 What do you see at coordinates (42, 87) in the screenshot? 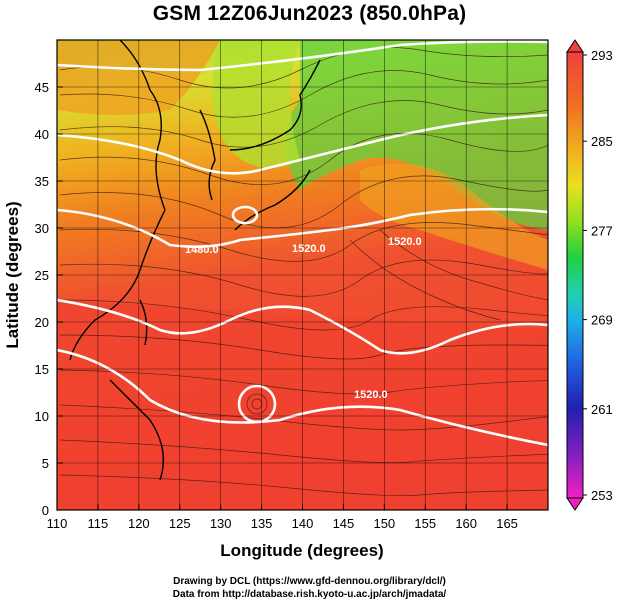
I see `y-tick-label: 45` at bounding box center [42, 87].